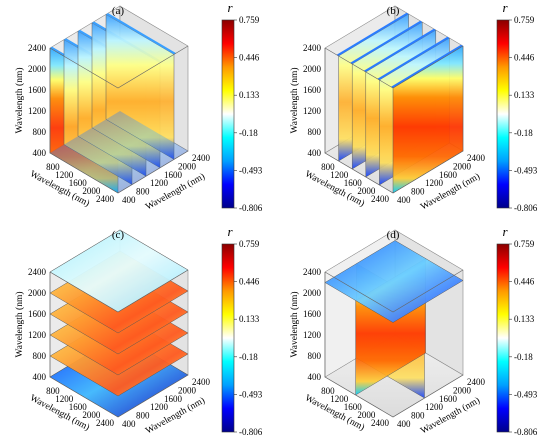  Describe the element at coordinates (118, 11) in the screenshot. I see `panel-label: (a)` at that location.